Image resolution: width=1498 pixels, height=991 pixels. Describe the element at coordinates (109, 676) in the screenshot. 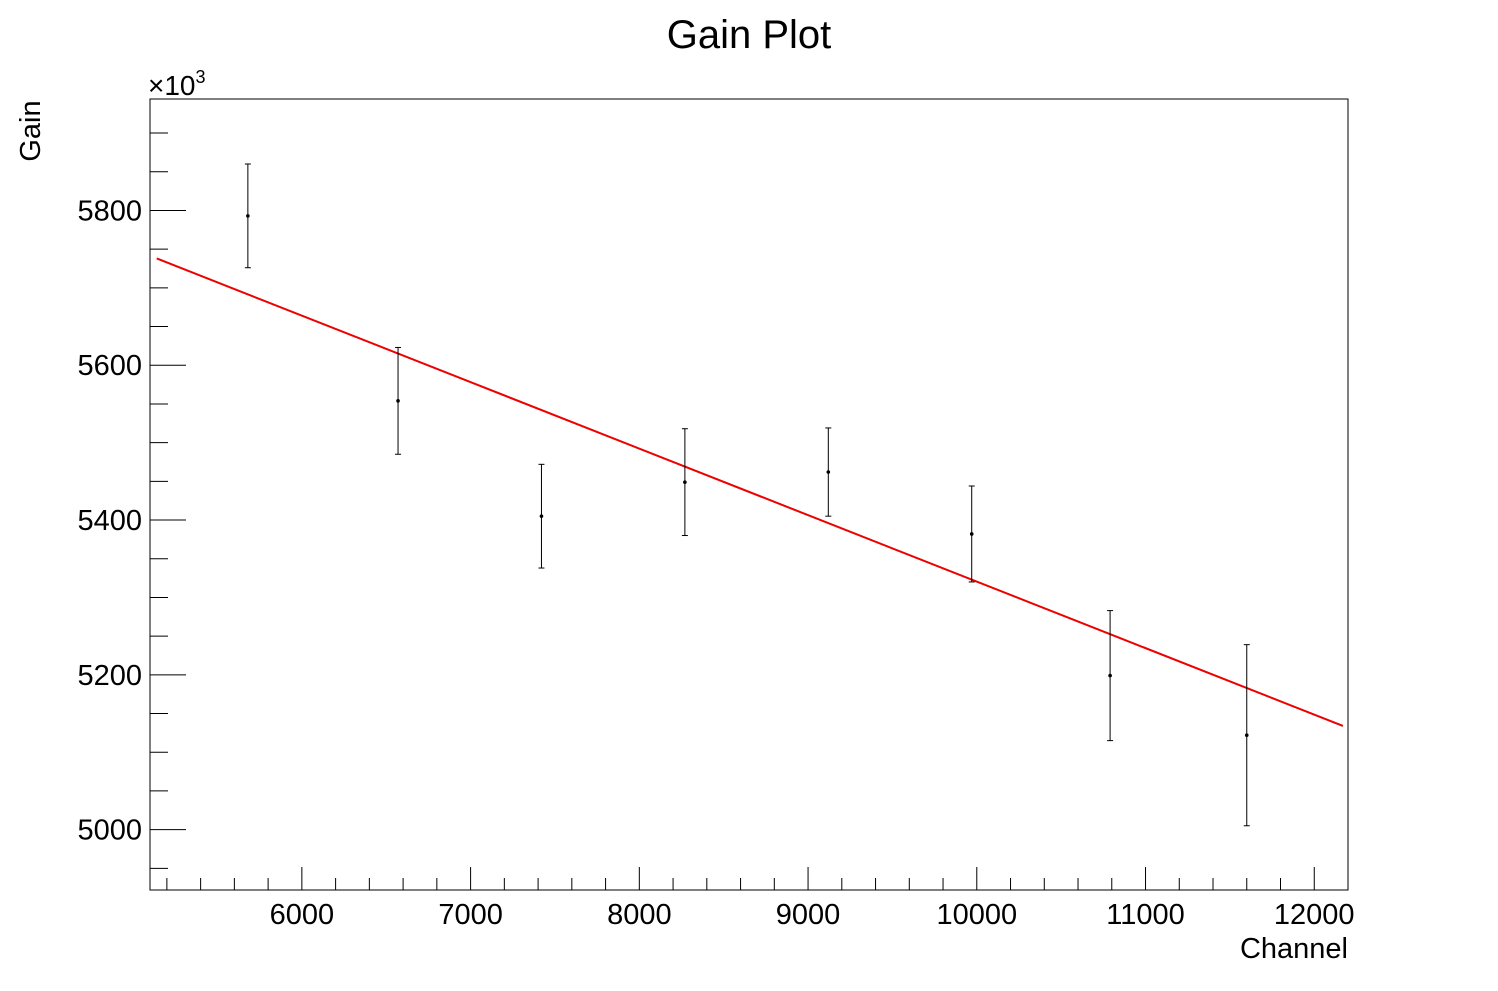

I see `y-tick-label: 5200` at that location.